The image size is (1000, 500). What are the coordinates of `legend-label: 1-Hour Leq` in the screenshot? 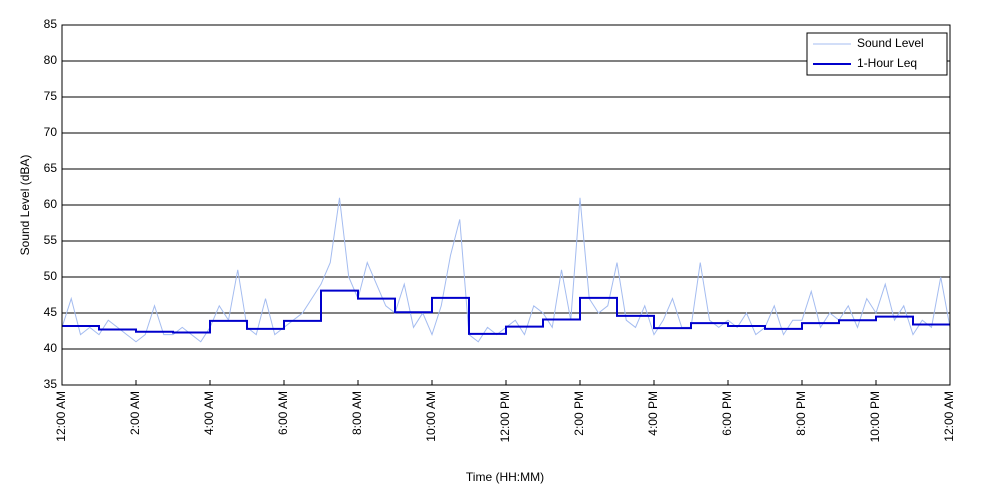 It's located at (887, 63).